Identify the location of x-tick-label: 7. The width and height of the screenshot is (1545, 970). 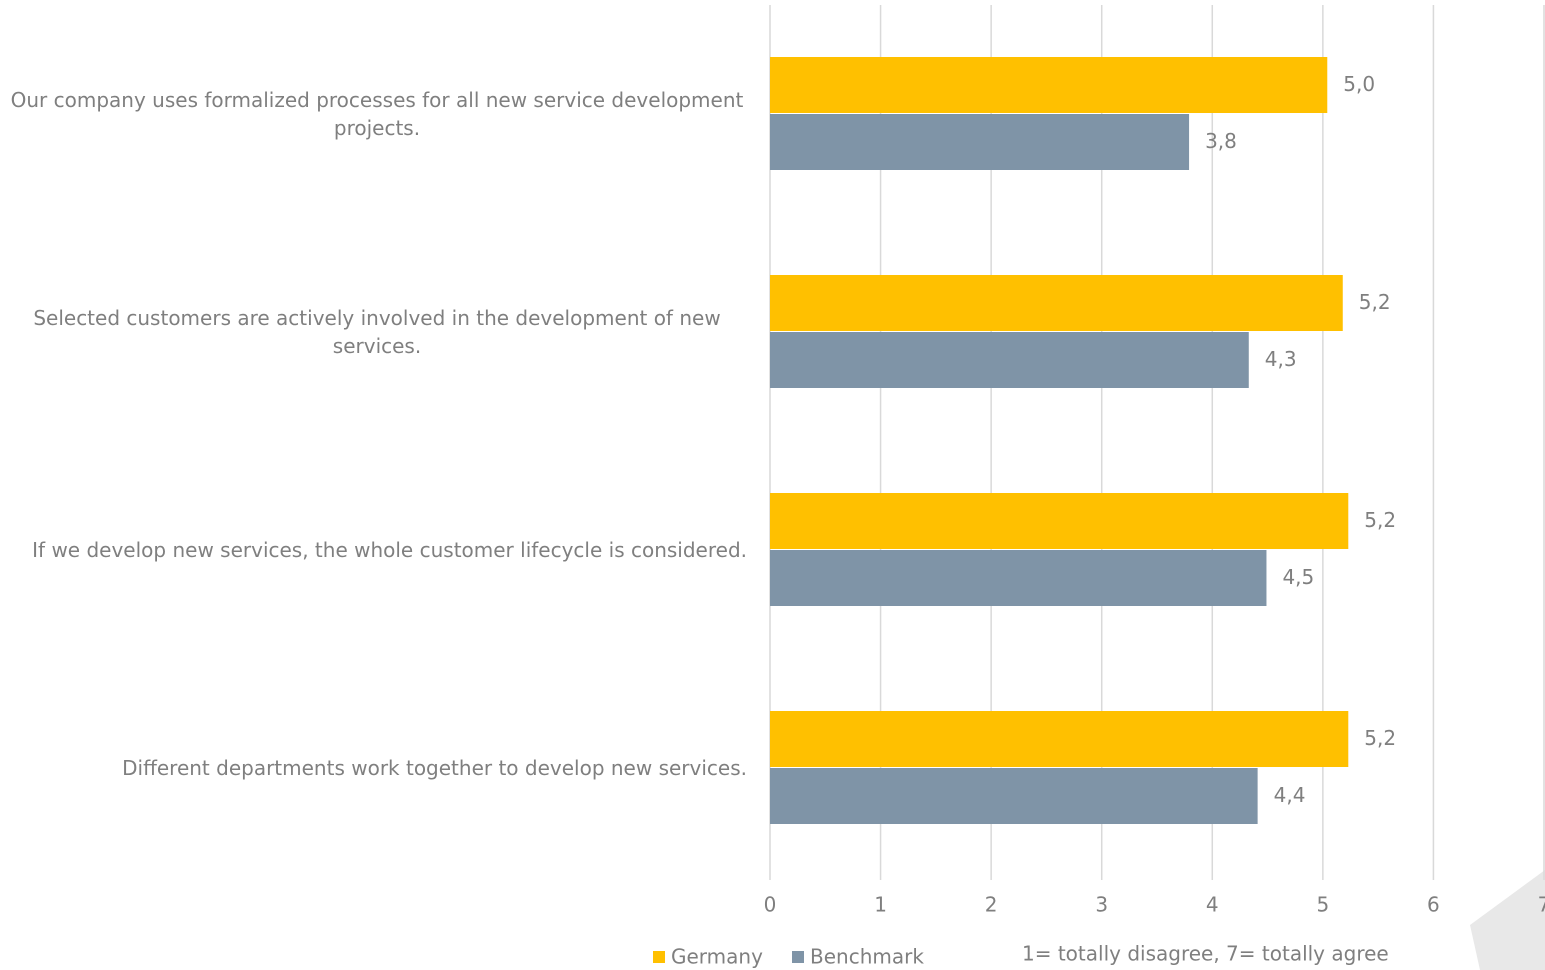
(1541, 905).